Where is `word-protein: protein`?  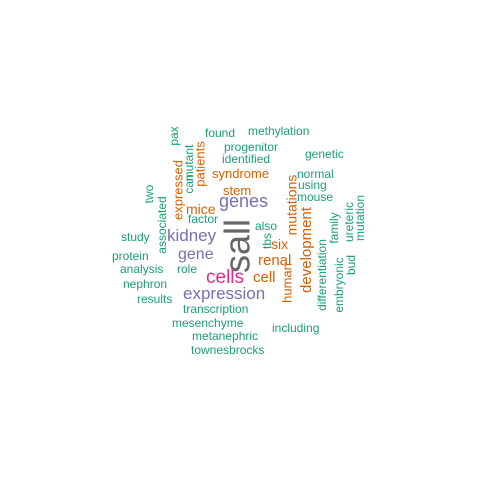 word-protein: protein is located at coordinates (130, 256).